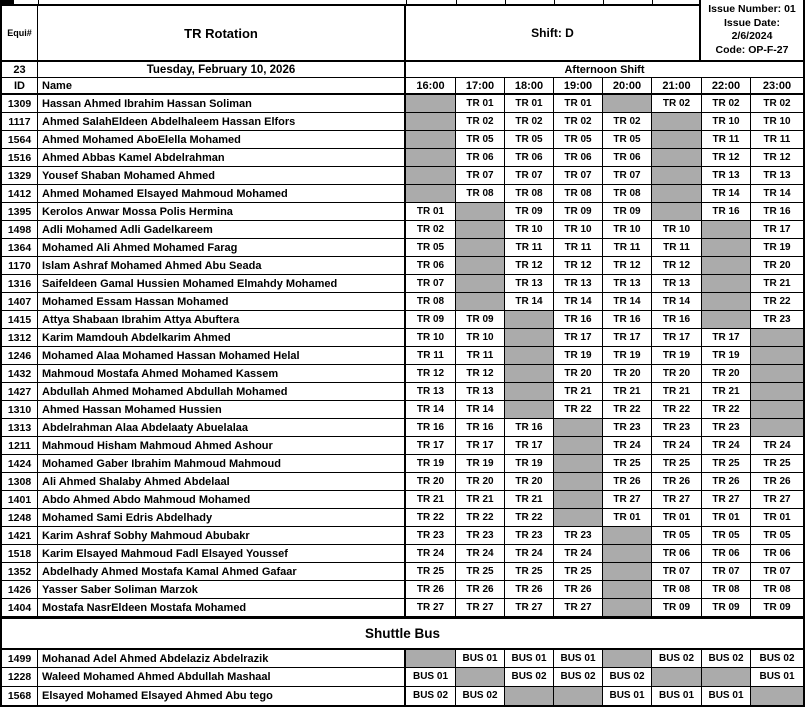 The width and height of the screenshot is (805, 707). I want to click on time-column-header: 18:00, so click(529, 86).